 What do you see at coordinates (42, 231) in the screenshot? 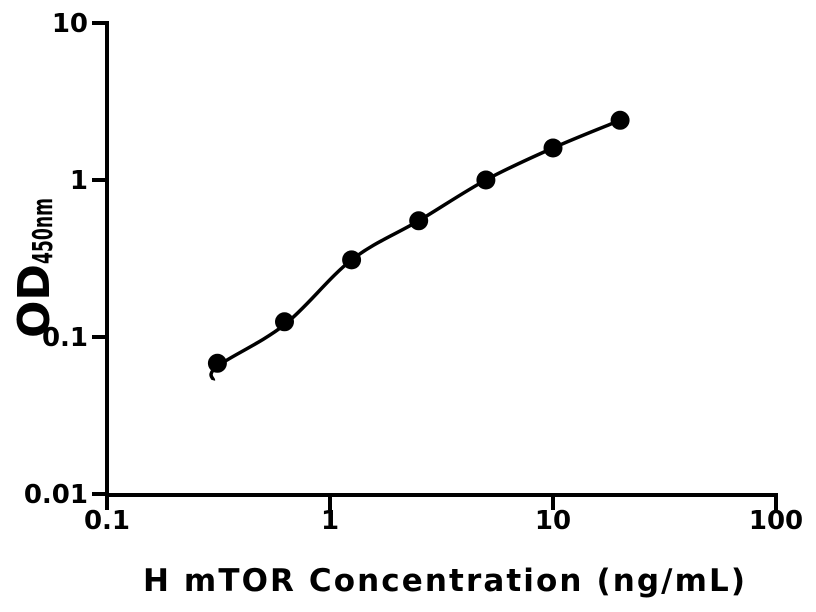
I see `y-axis-title-subscript: 450nm` at bounding box center [42, 231].